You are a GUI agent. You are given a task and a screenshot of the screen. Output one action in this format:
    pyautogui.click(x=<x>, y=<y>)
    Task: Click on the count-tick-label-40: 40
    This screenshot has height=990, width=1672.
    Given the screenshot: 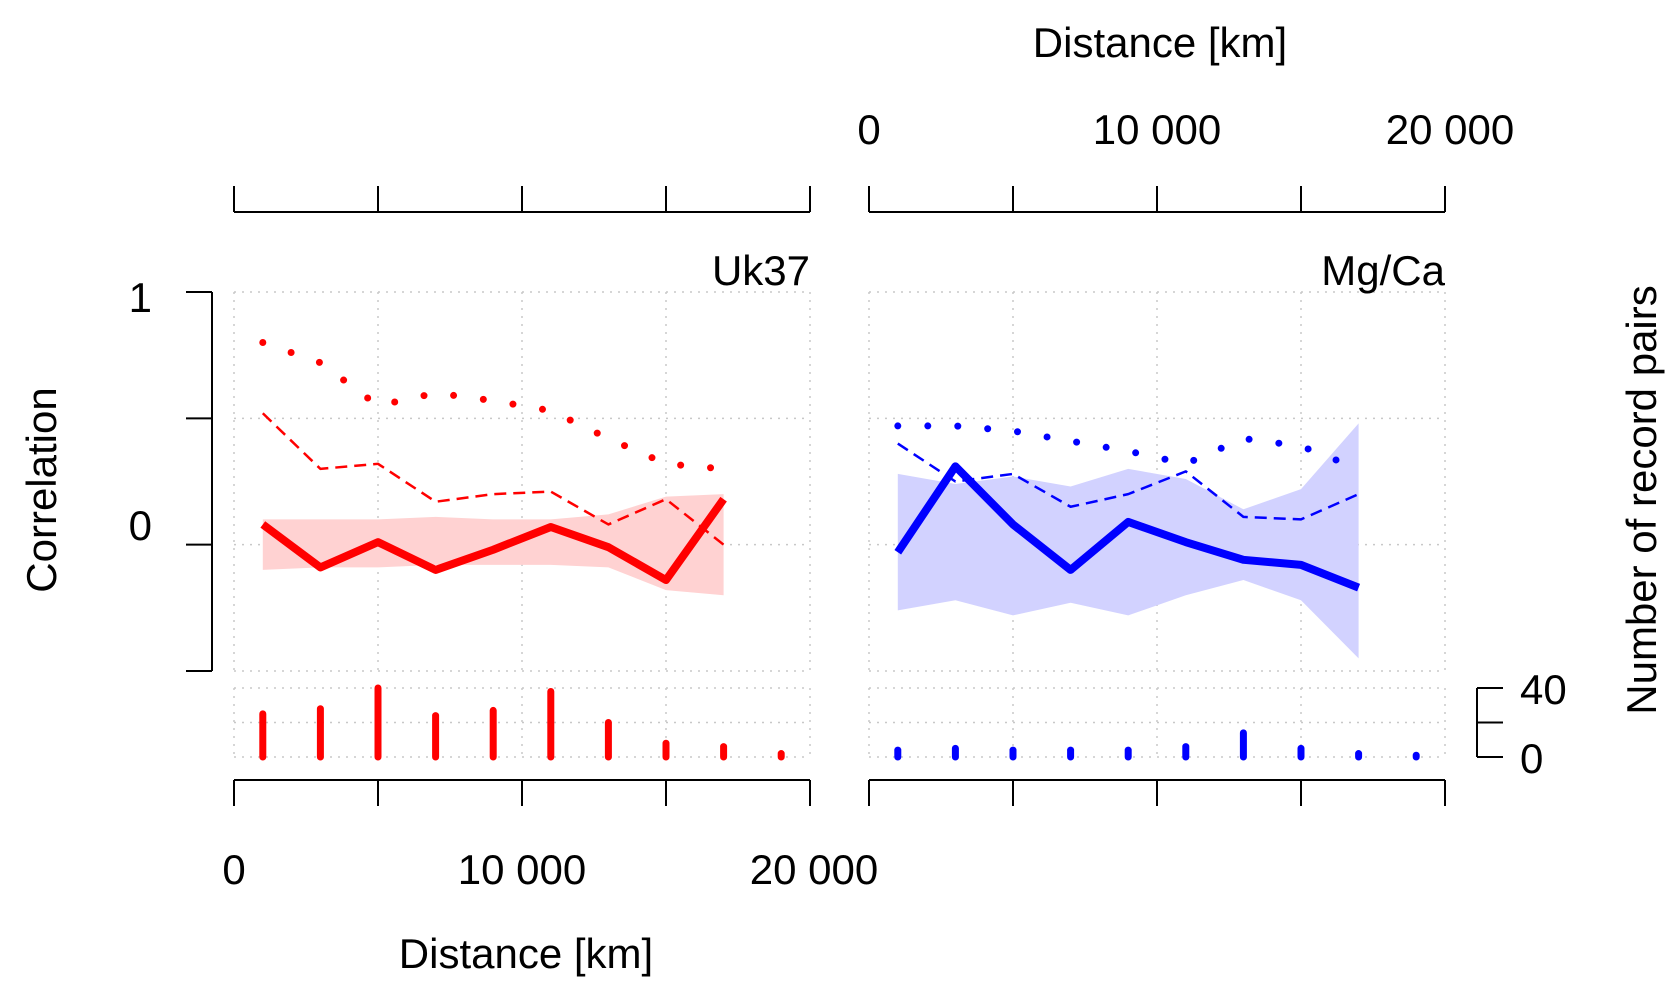 What is the action you would take?
    pyautogui.click(x=1543, y=689)
    